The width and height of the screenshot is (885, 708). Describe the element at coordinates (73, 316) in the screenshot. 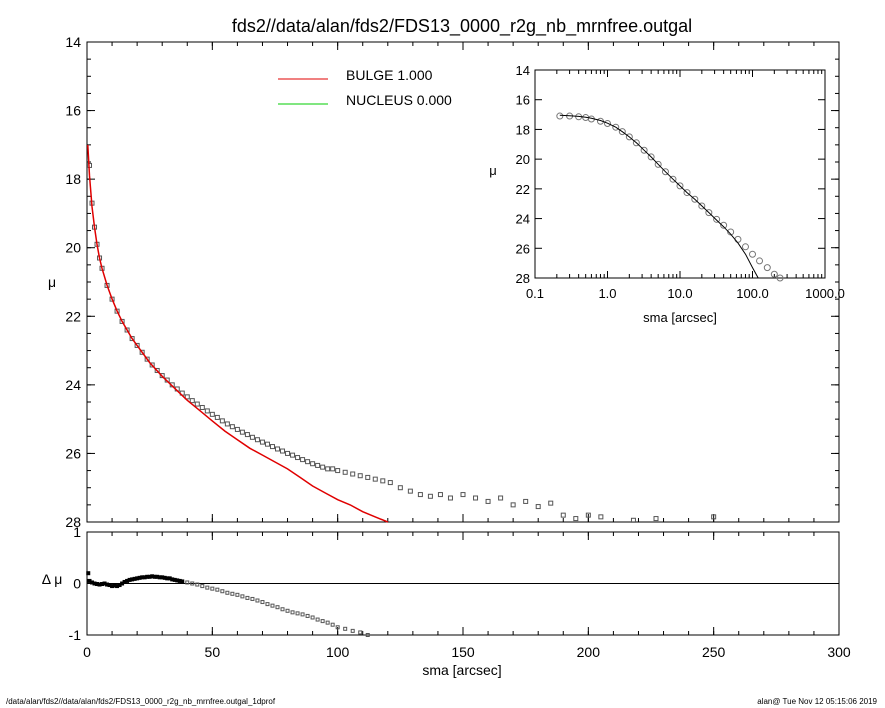

I see `main-y-tick-label: 22` at that location.